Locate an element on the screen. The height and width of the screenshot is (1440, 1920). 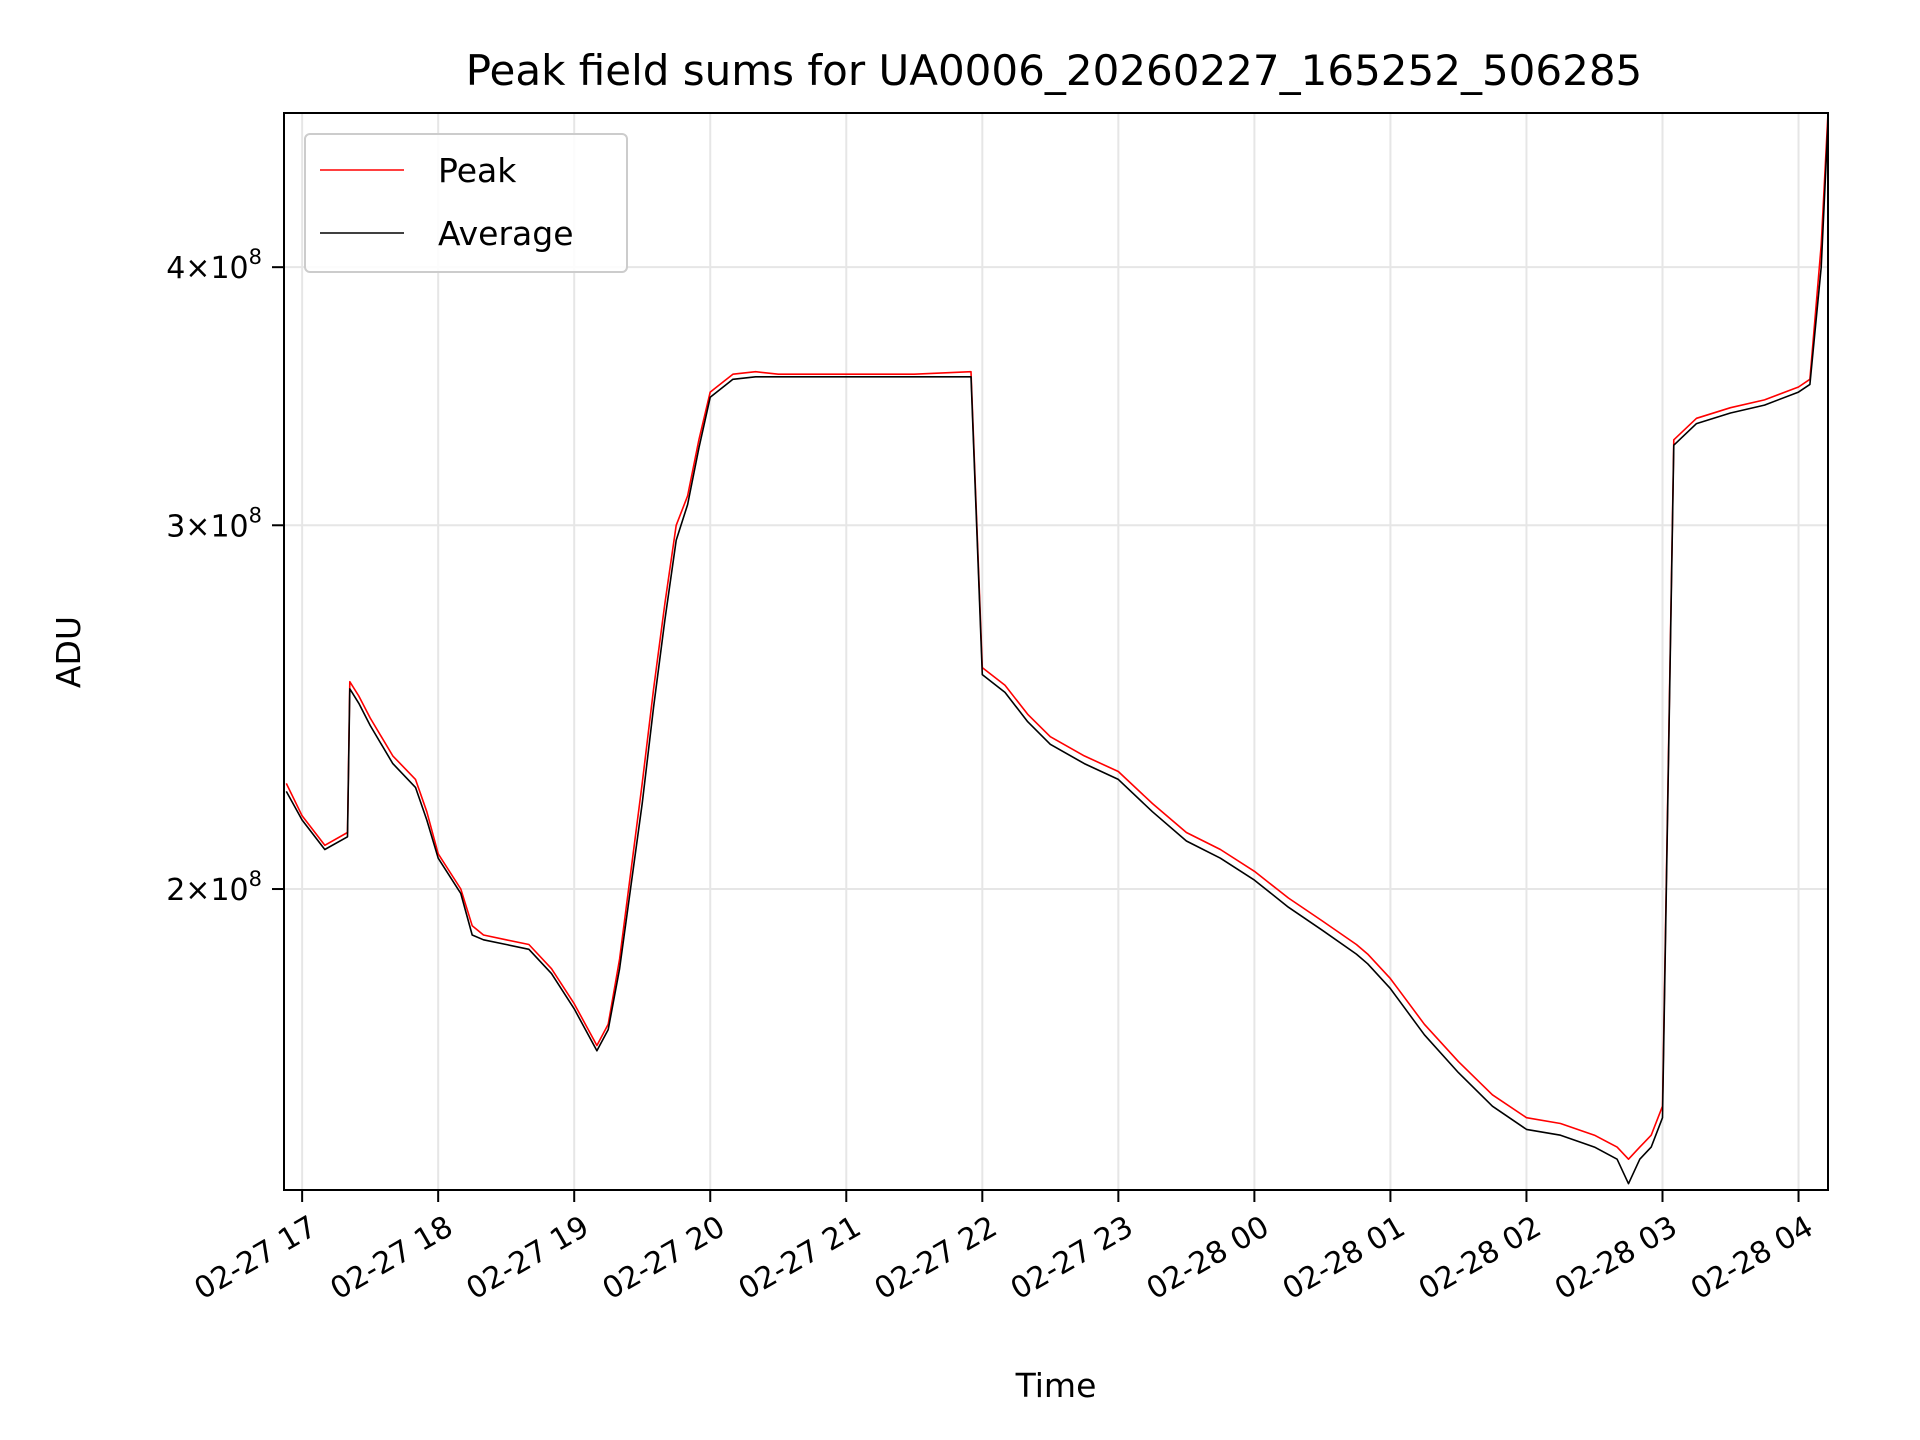
x-axis-label: Time is located at coordinates (1056, 1385).